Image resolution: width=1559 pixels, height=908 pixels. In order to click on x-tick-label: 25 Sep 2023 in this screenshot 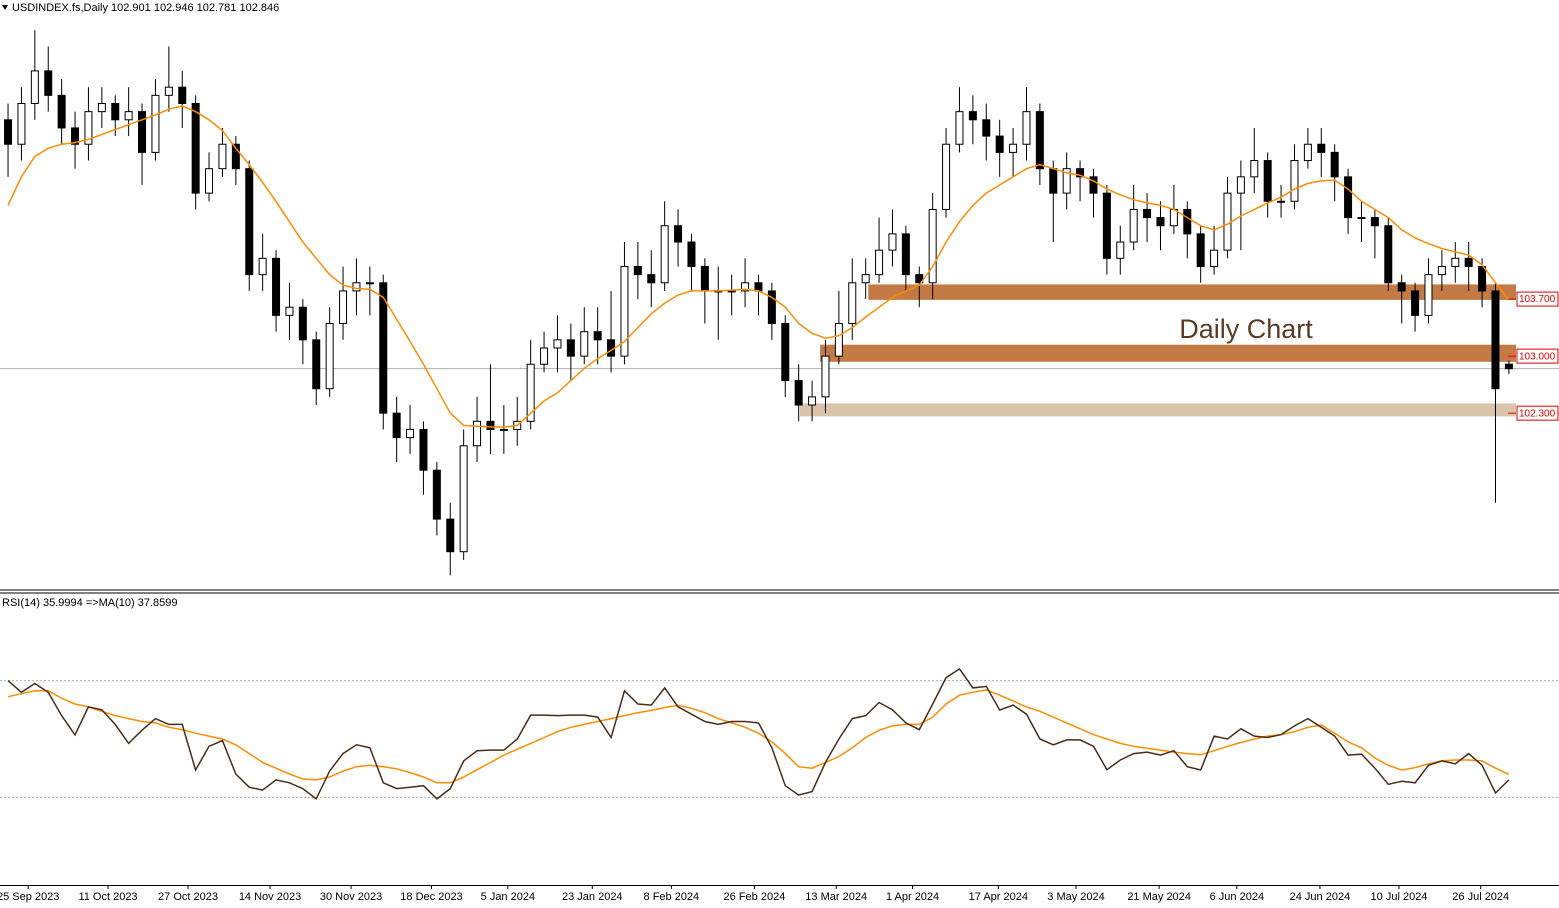, I will do `click(29, 897)`.